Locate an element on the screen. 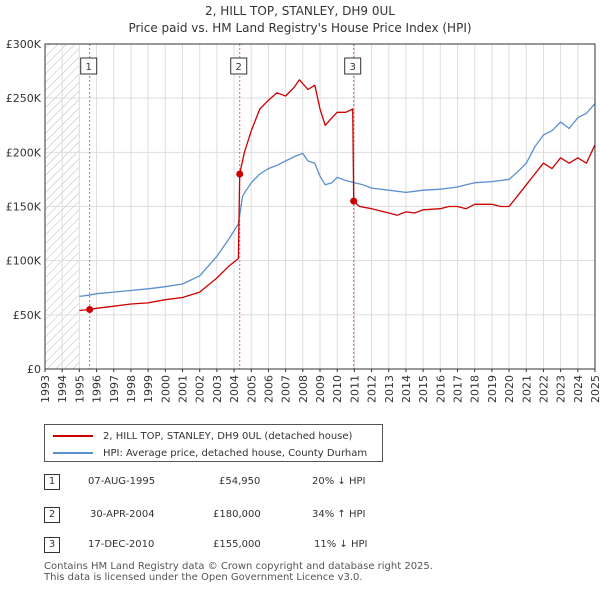 The height and width of the screenshot is (590, 600). x-tick-label: 2011 is located at coordinates (354, 389).